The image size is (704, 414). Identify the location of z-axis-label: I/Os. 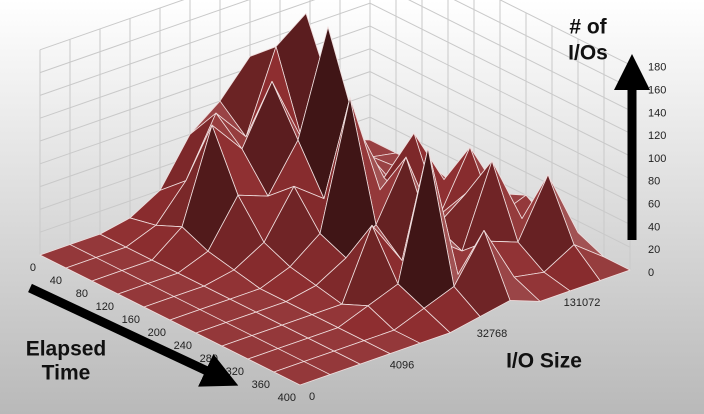
(588, 53).